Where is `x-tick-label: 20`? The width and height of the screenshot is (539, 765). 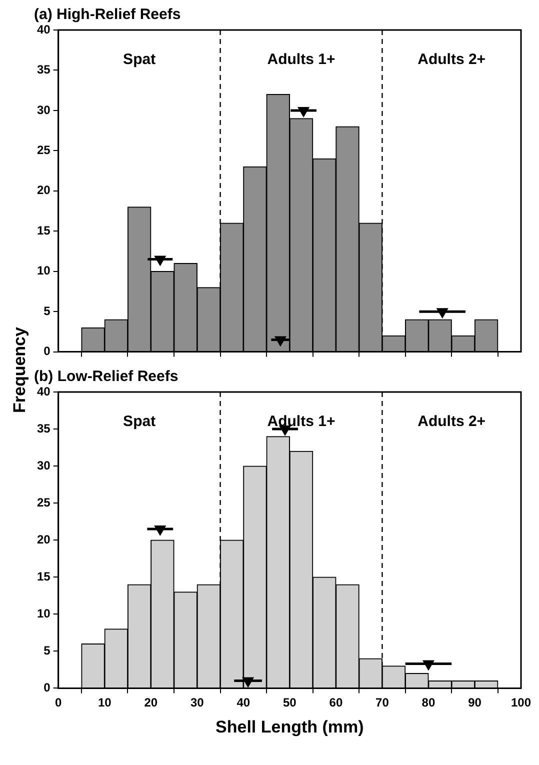
x-tick-label: 20 is located at coordinates (151, 703).